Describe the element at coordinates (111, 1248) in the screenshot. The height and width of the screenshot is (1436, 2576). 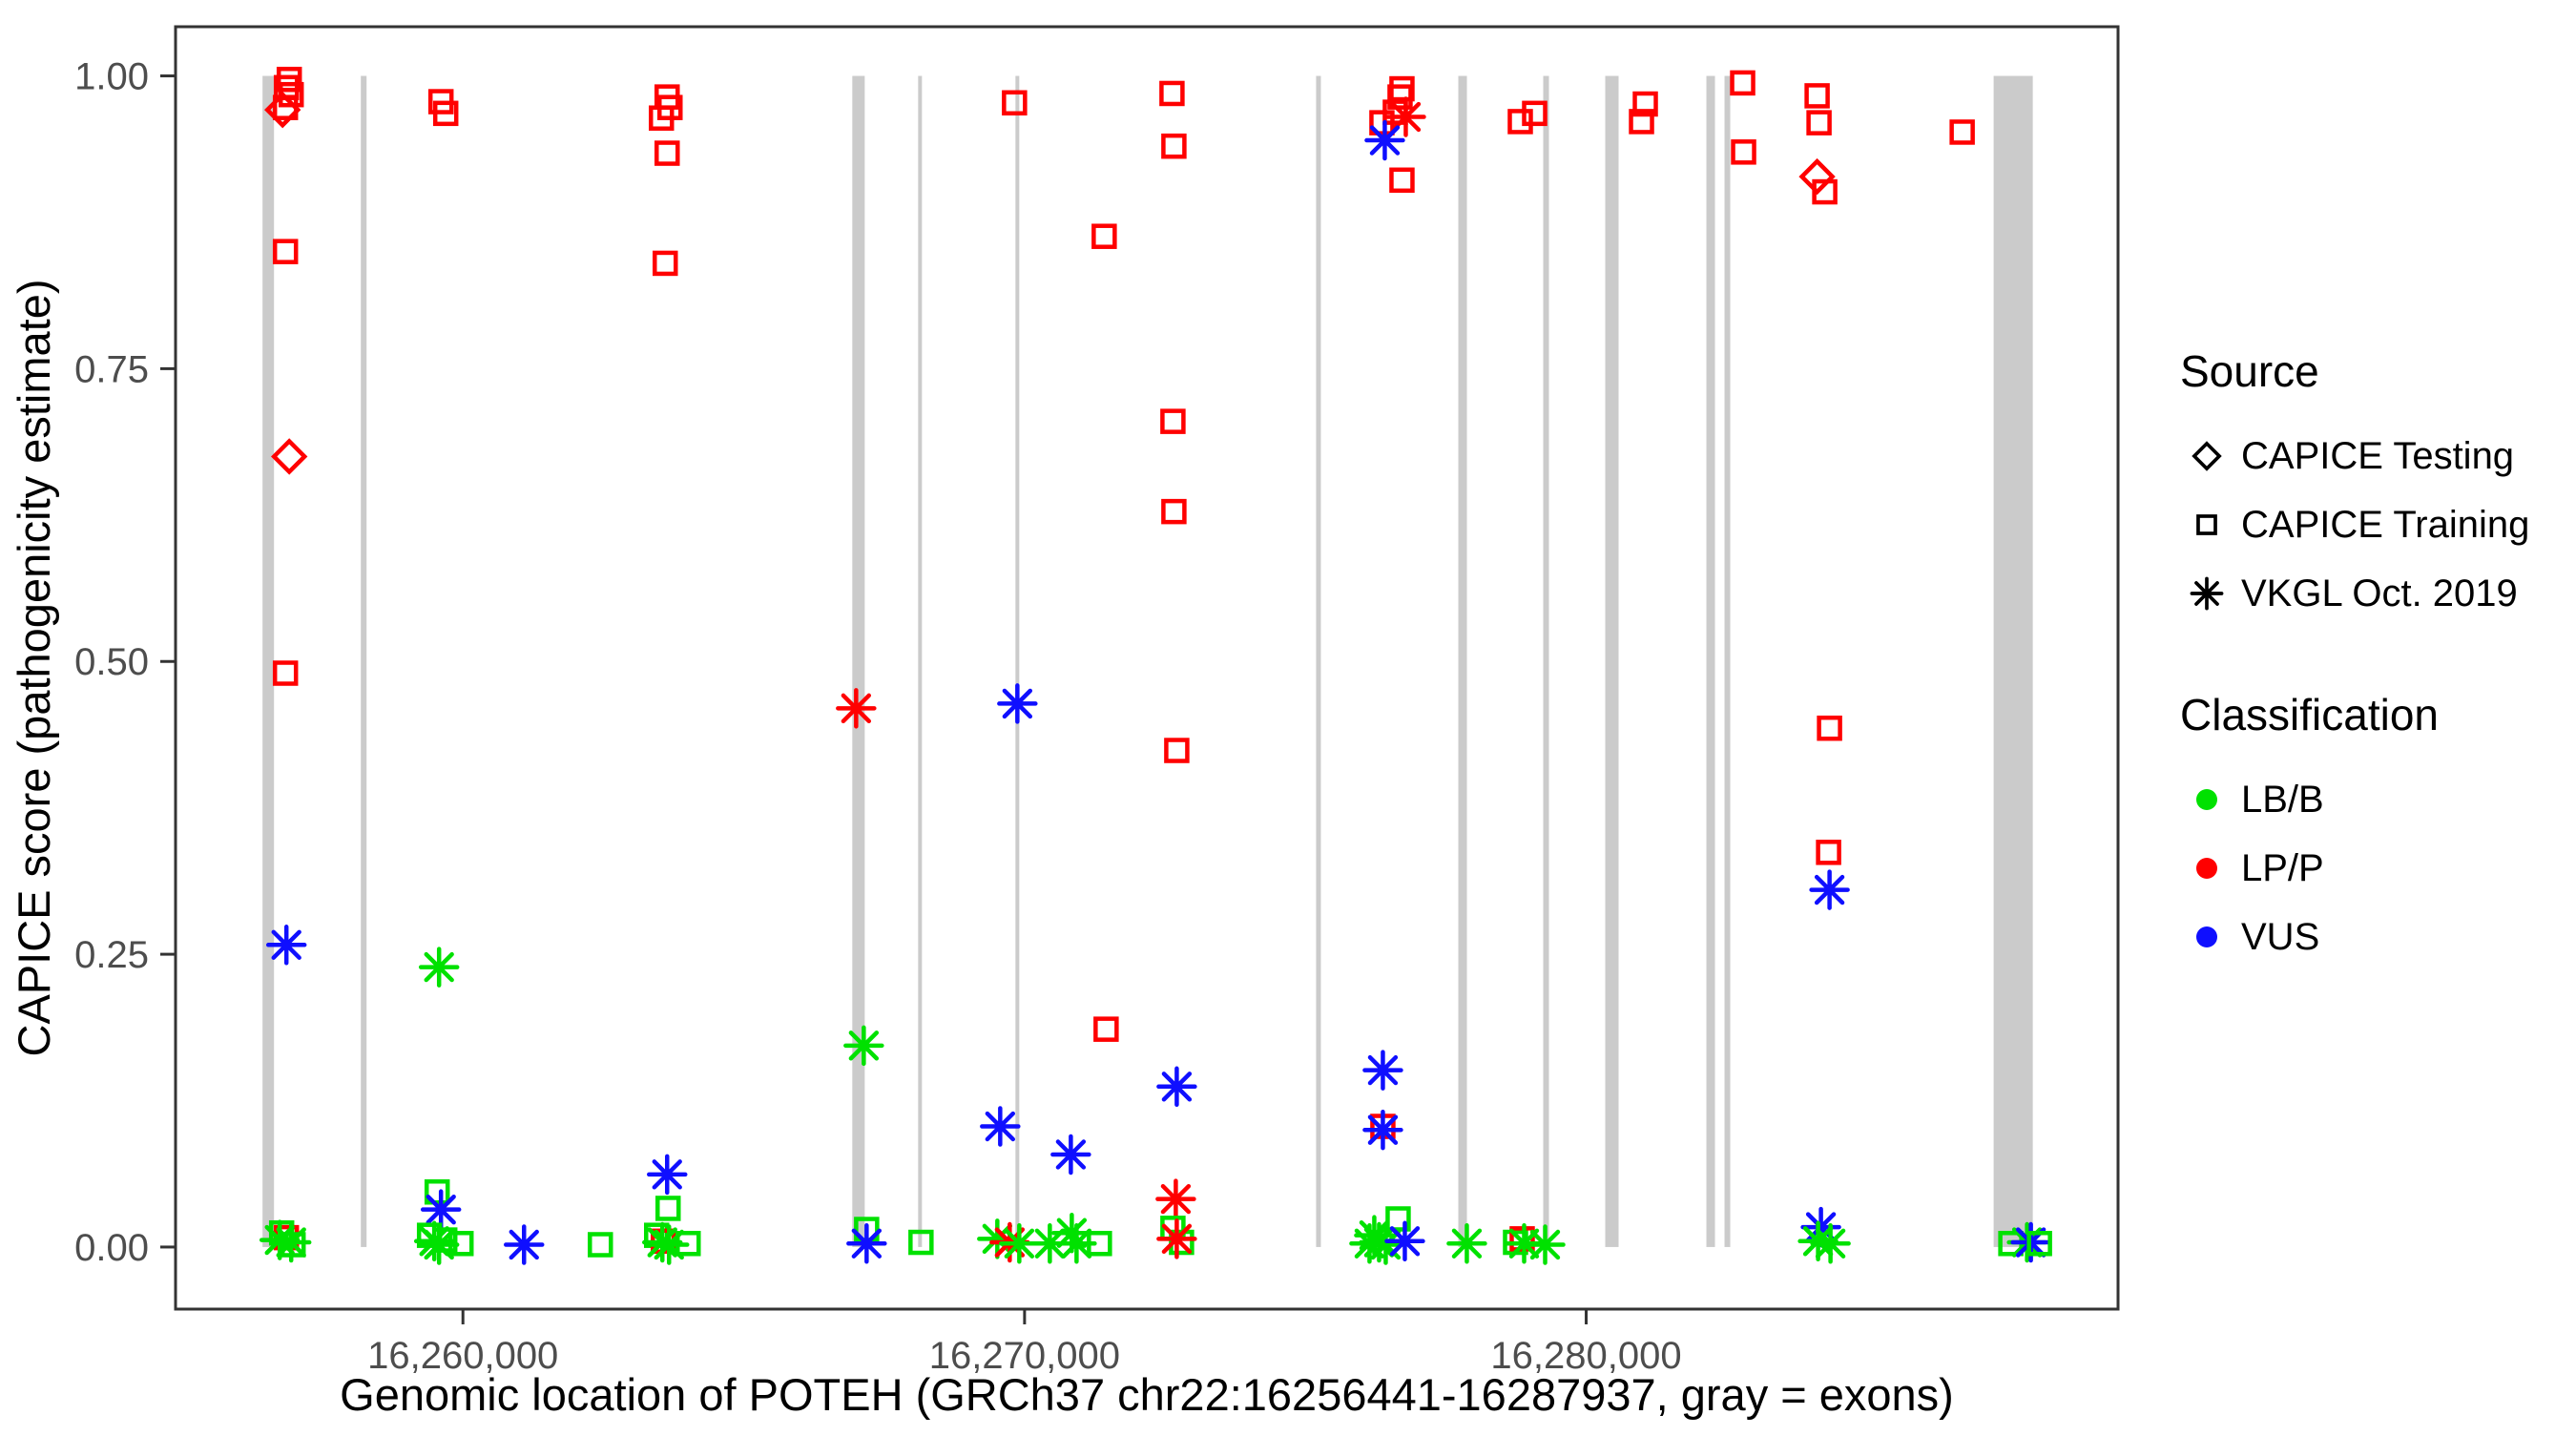
I see `svg-text: 0.00` at that location.